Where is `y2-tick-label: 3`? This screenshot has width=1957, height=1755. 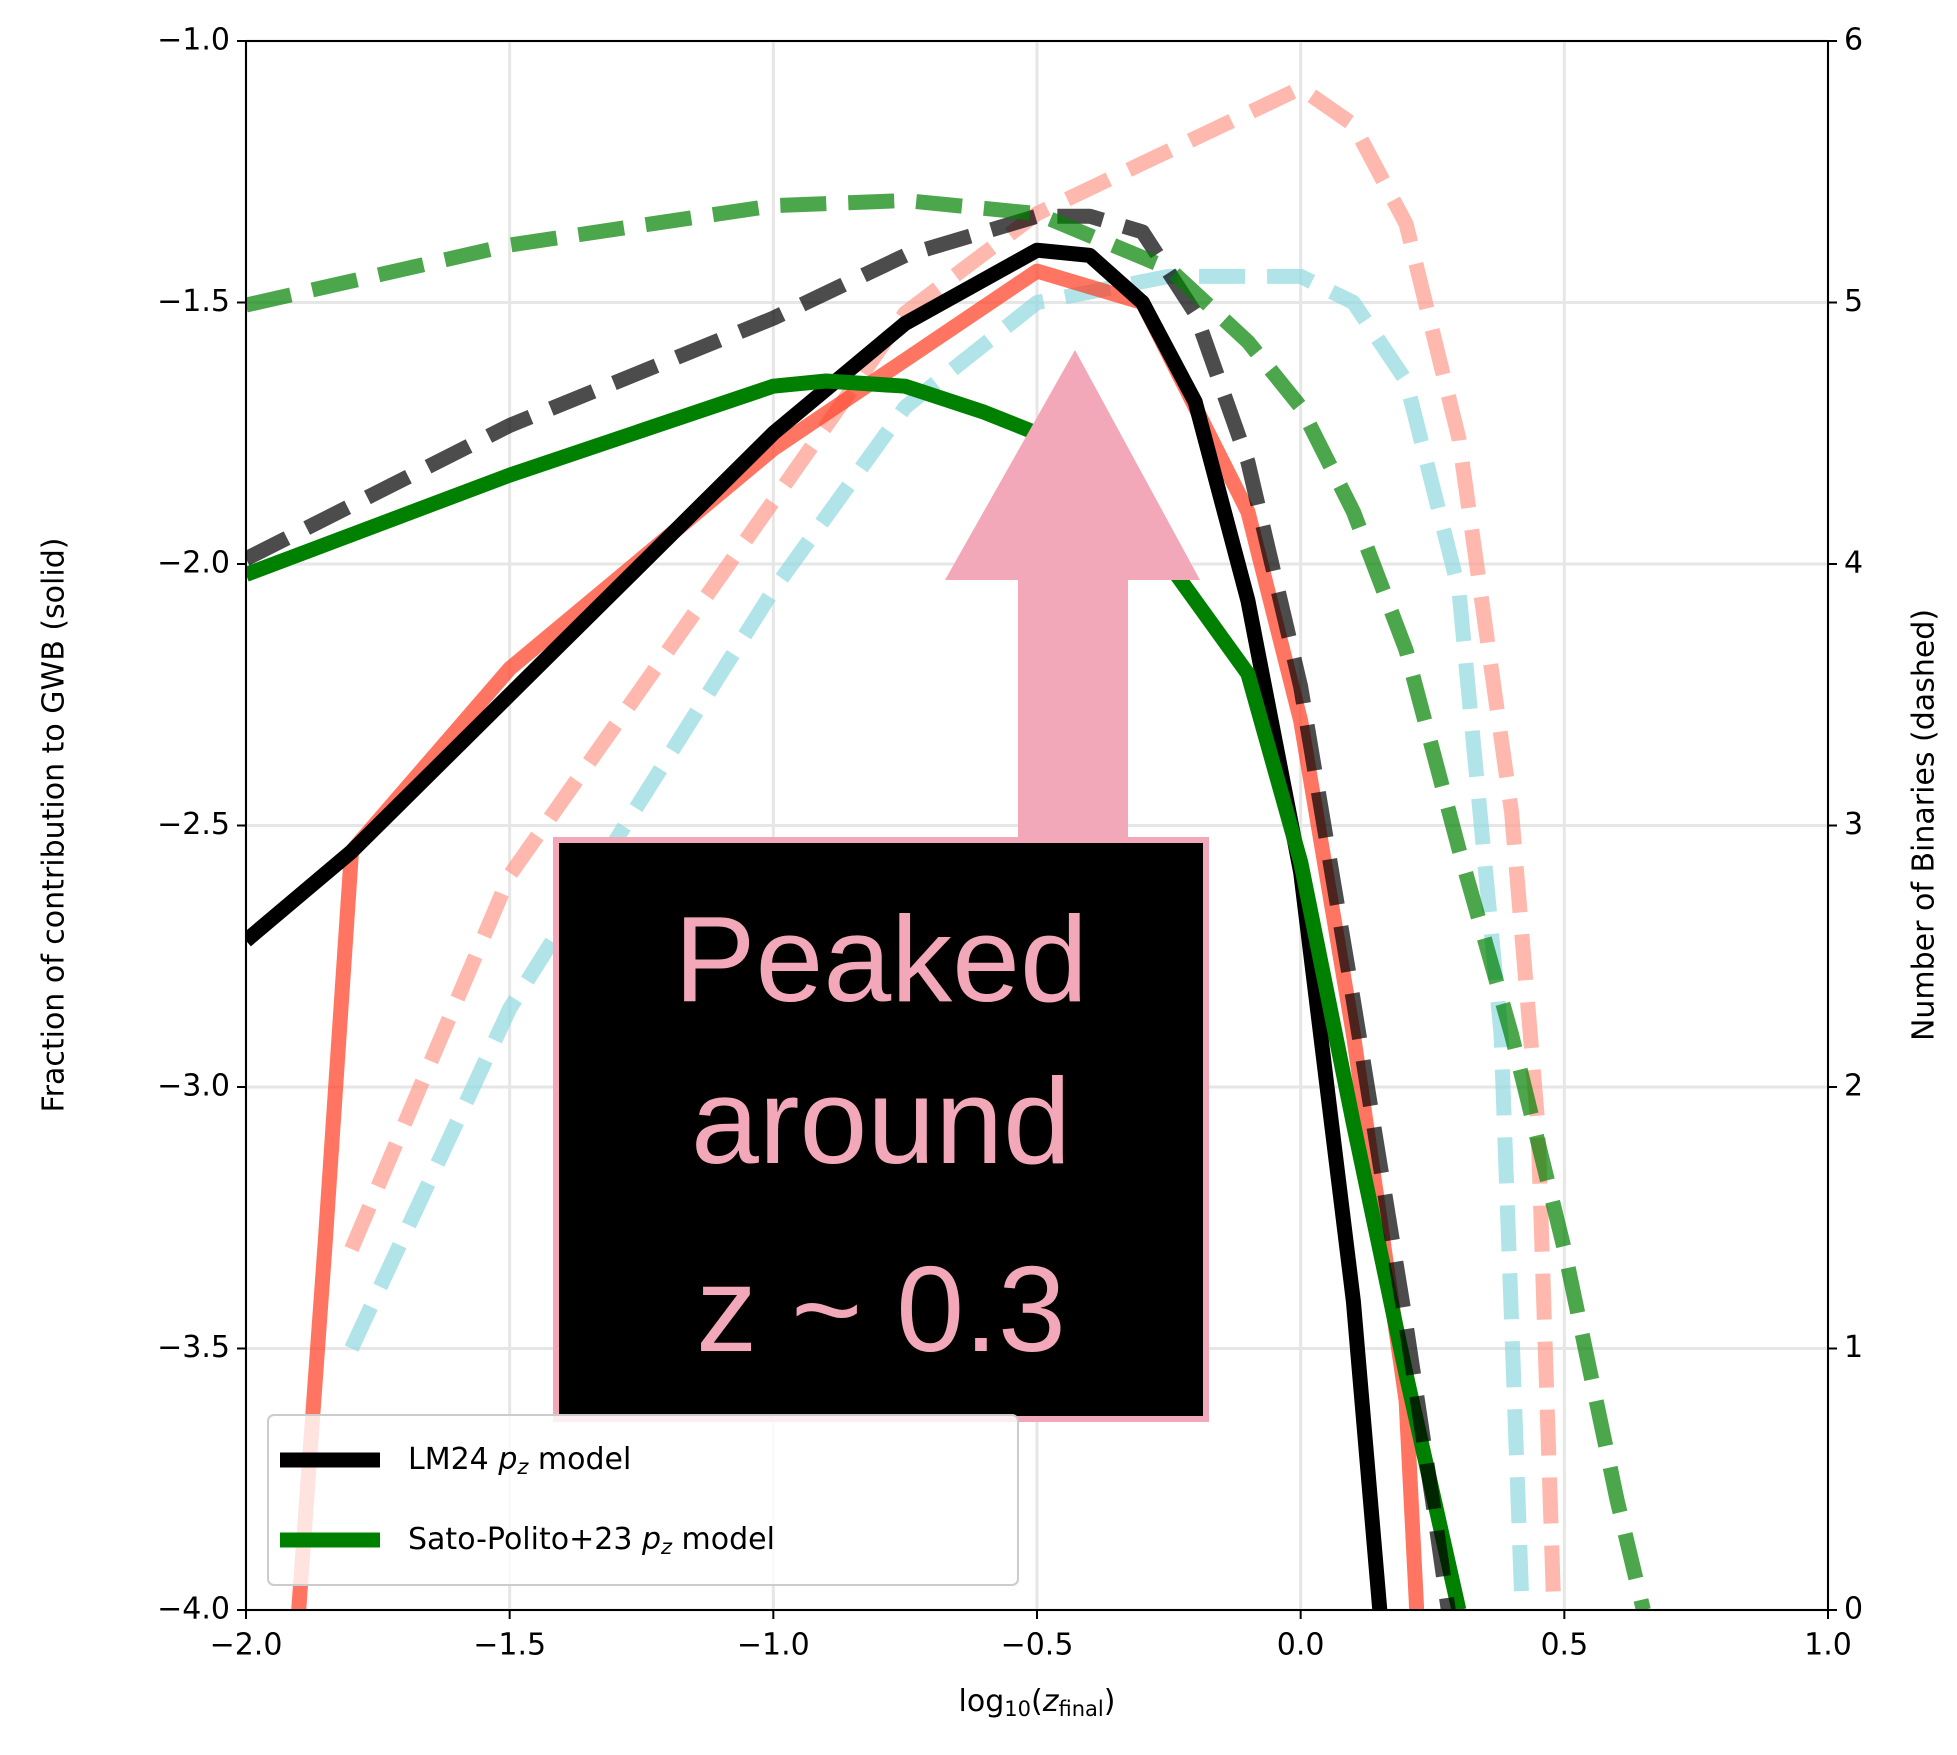
y2-tick-label: 3 is located at coordinates (1853, 824).